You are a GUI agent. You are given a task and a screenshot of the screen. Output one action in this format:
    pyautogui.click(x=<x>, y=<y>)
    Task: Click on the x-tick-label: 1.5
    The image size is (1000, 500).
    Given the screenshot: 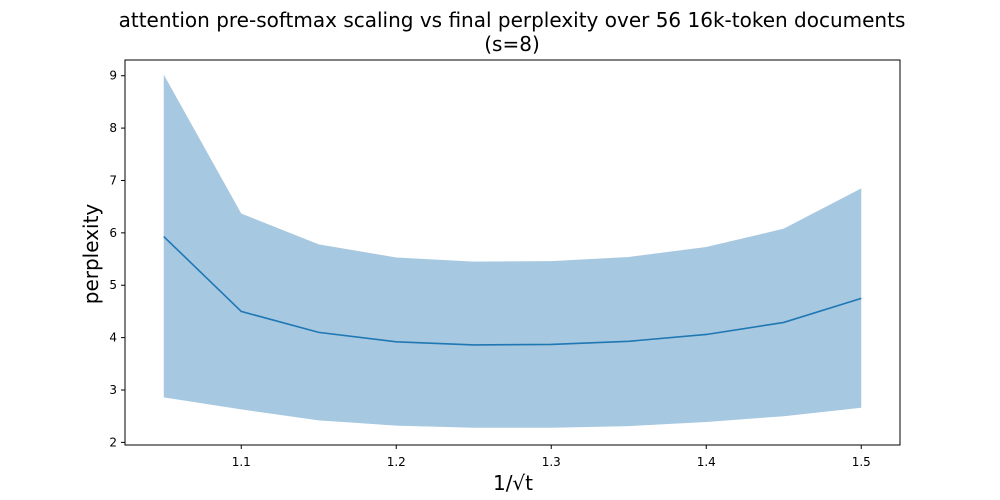 What is the action you would take?
    pyautogui.click(x=861, y=462)
    